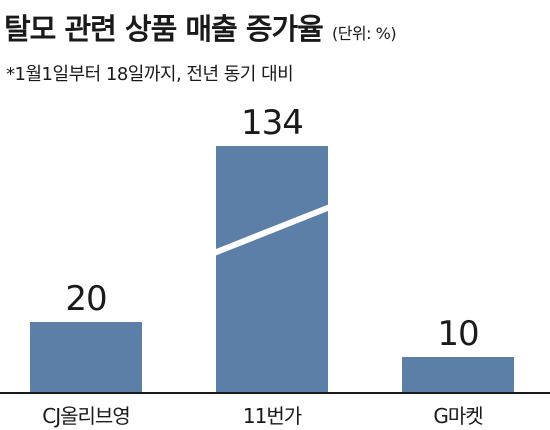 The image size is (550, 430). Describe the element at coordinates (85, 416) in the screenshot. I see `category-label-0: CJ올리브영` at that location.